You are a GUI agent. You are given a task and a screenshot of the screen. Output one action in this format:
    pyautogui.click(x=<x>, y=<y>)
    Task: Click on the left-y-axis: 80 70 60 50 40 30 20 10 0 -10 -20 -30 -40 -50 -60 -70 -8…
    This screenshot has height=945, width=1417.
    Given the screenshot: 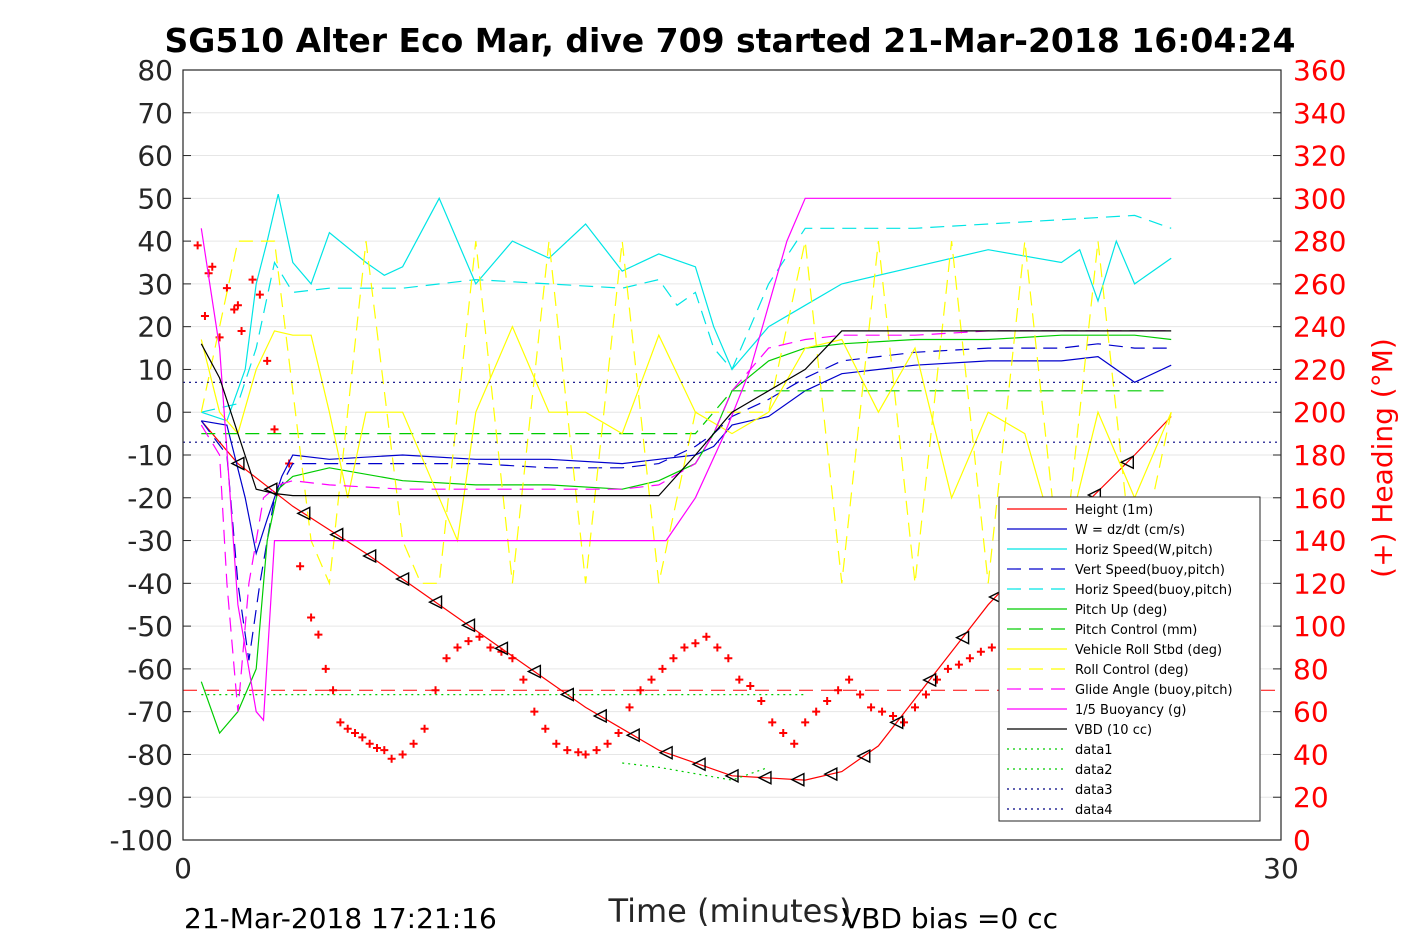 What is the action you would take?
    pyautogui.click(x=150, y=455)
    